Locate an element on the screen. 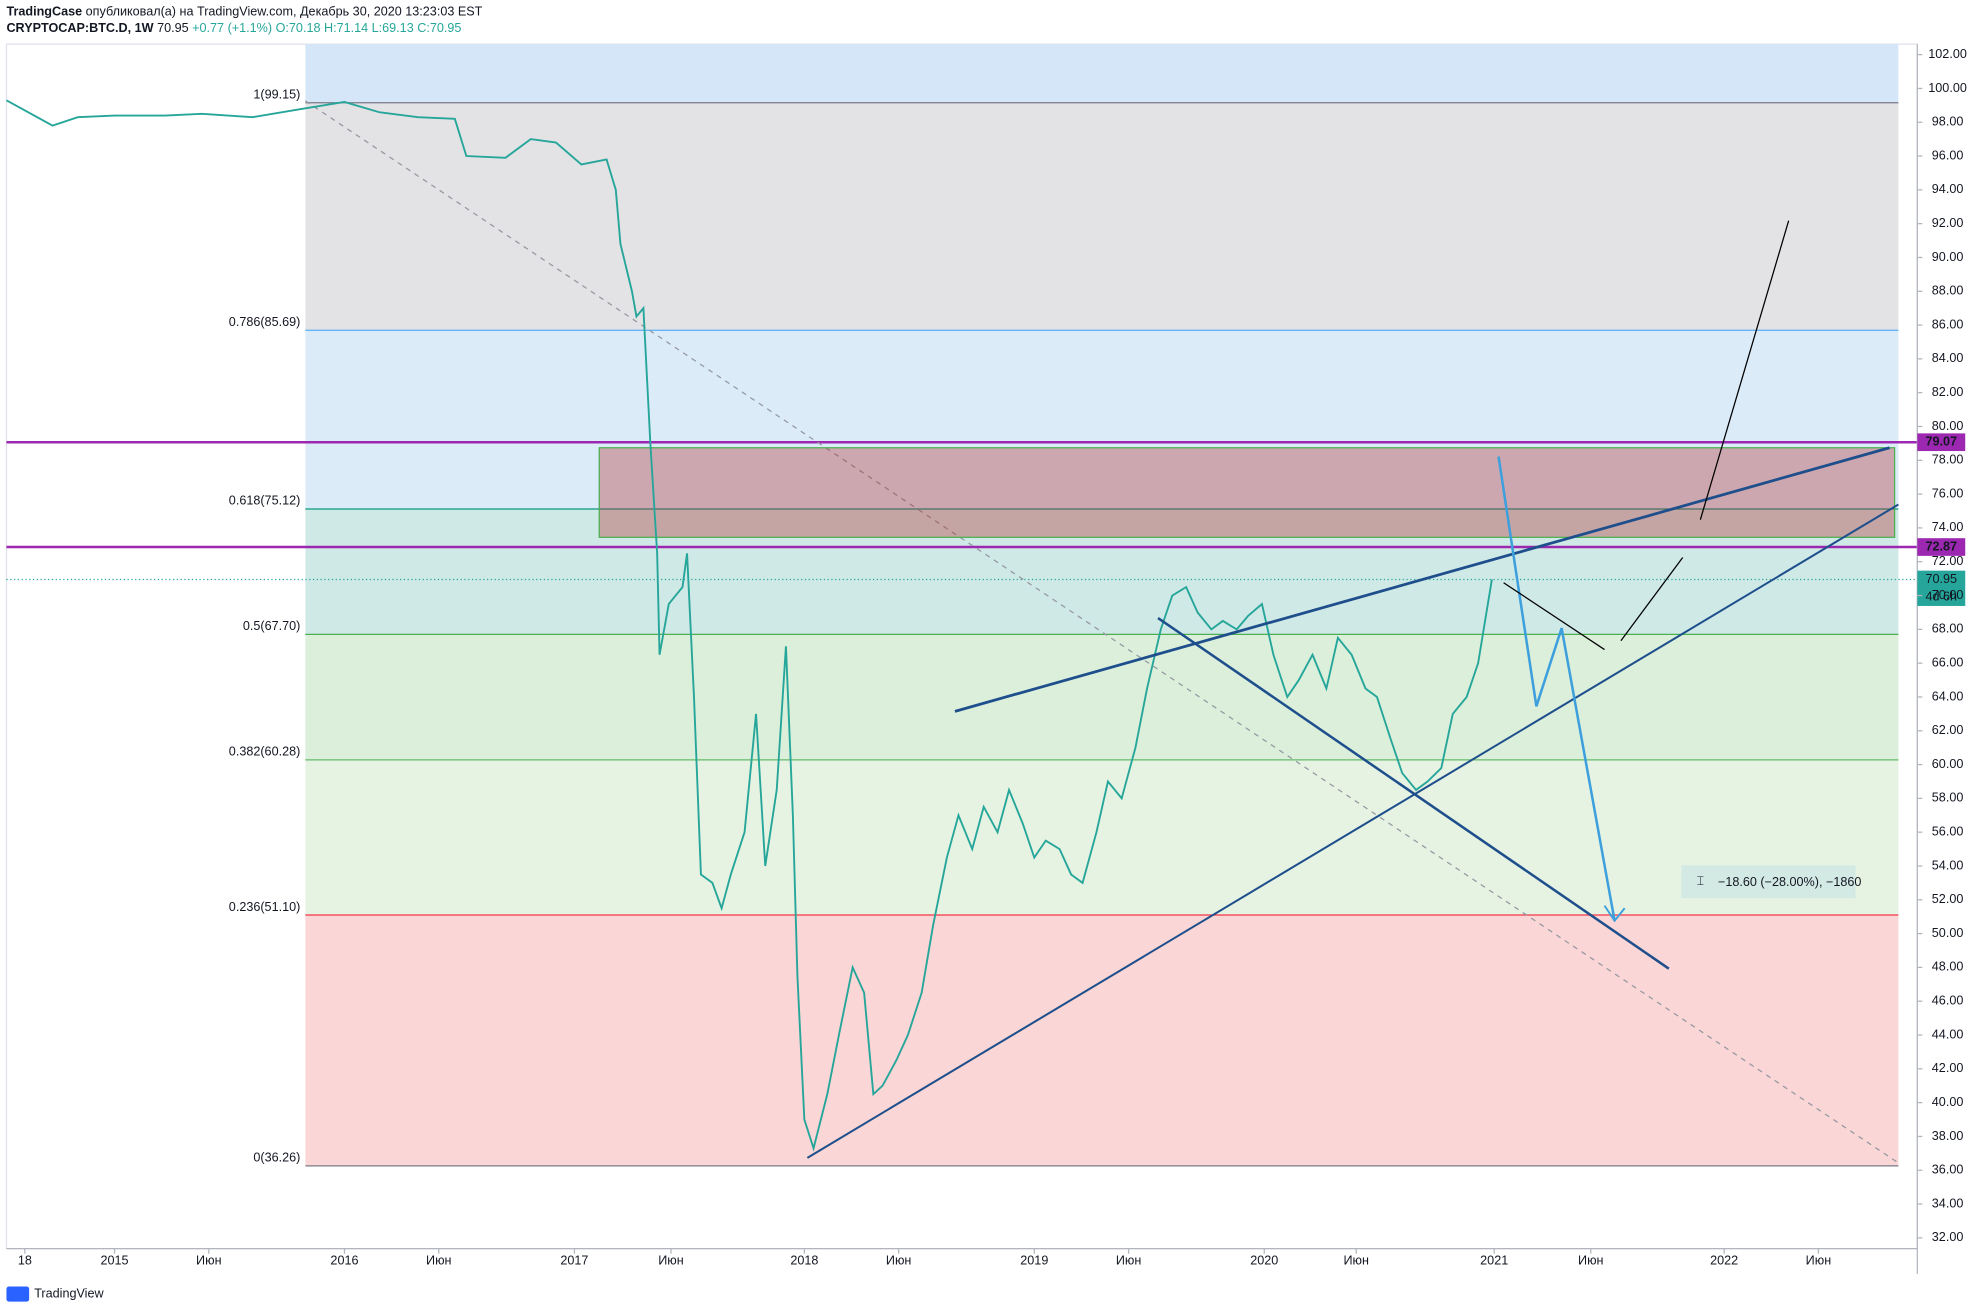  footer-brand: TradingView is located at coordinates (69, 1293).